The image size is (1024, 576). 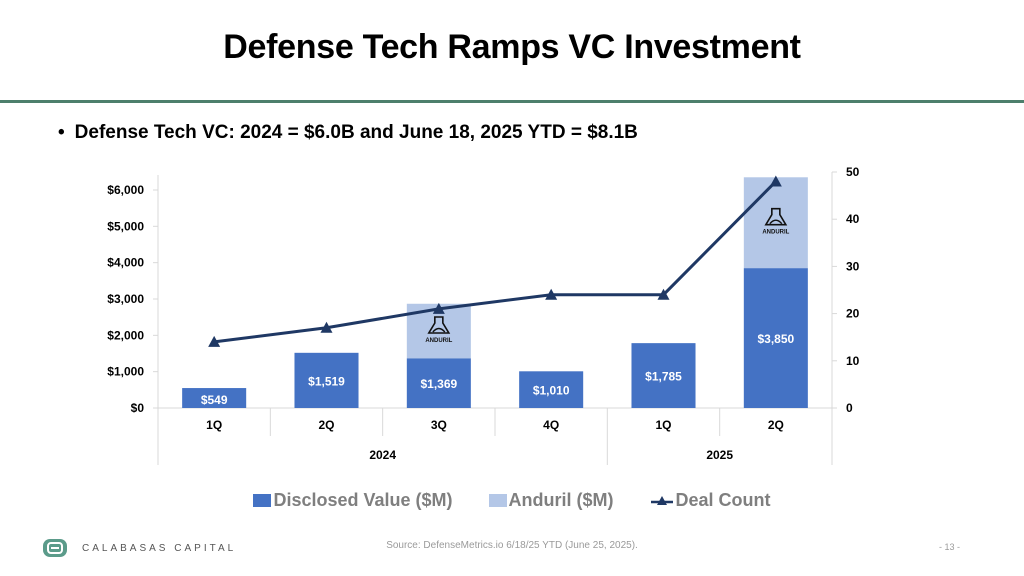 I want to click on right-tick-label: 20, so click(x=853, y=314).